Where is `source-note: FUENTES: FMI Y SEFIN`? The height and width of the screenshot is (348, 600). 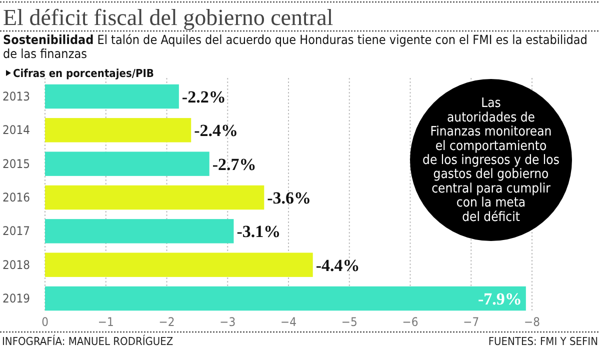 source-note: FUENTES: FMI Y SEFIN is located at coordinates (543, 341).